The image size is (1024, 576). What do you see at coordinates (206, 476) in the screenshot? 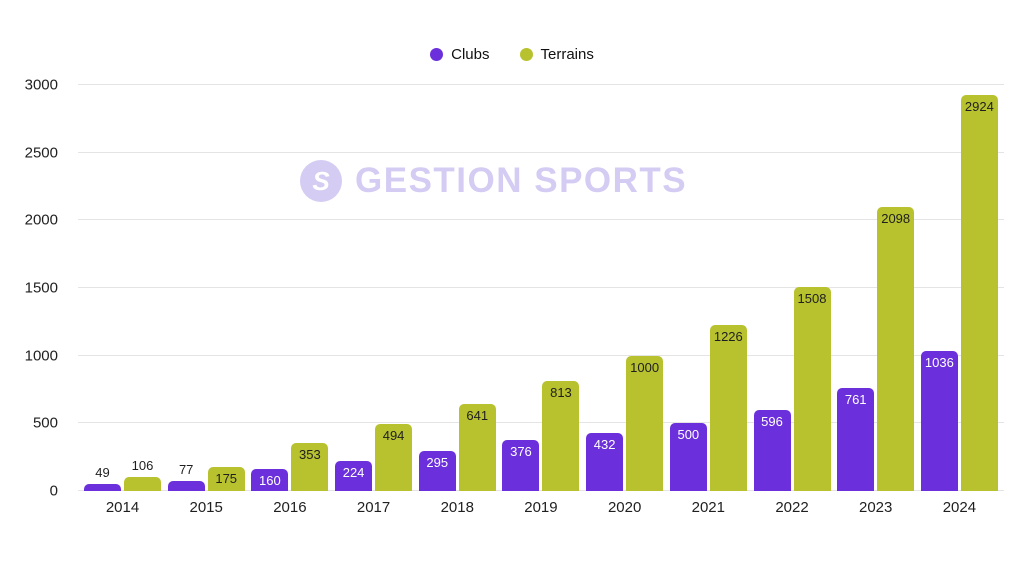
I see `bar-group-2015: 77 175` at bounding box center [206, 476].